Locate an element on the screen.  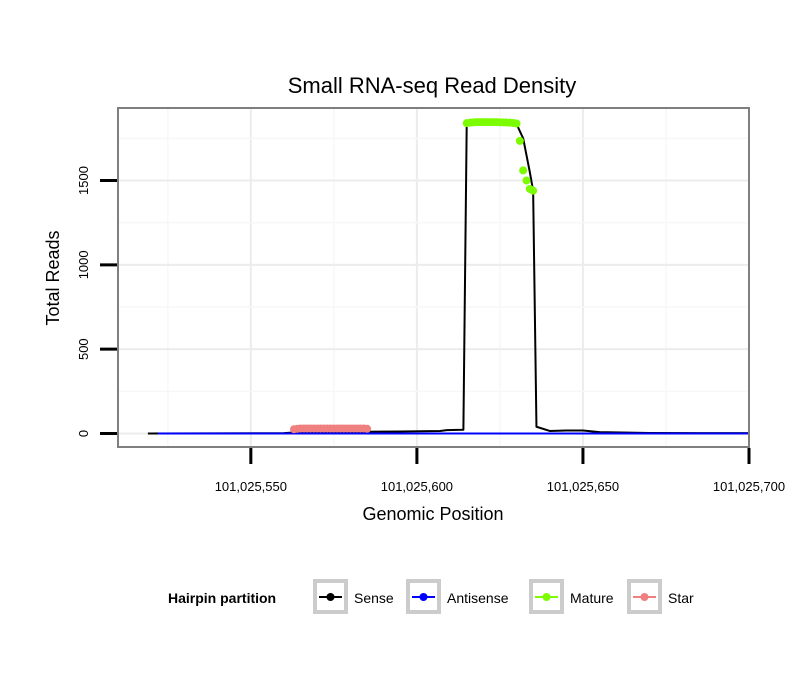
legend-item-antisense: Antisense is located at coordinates (457, 596).